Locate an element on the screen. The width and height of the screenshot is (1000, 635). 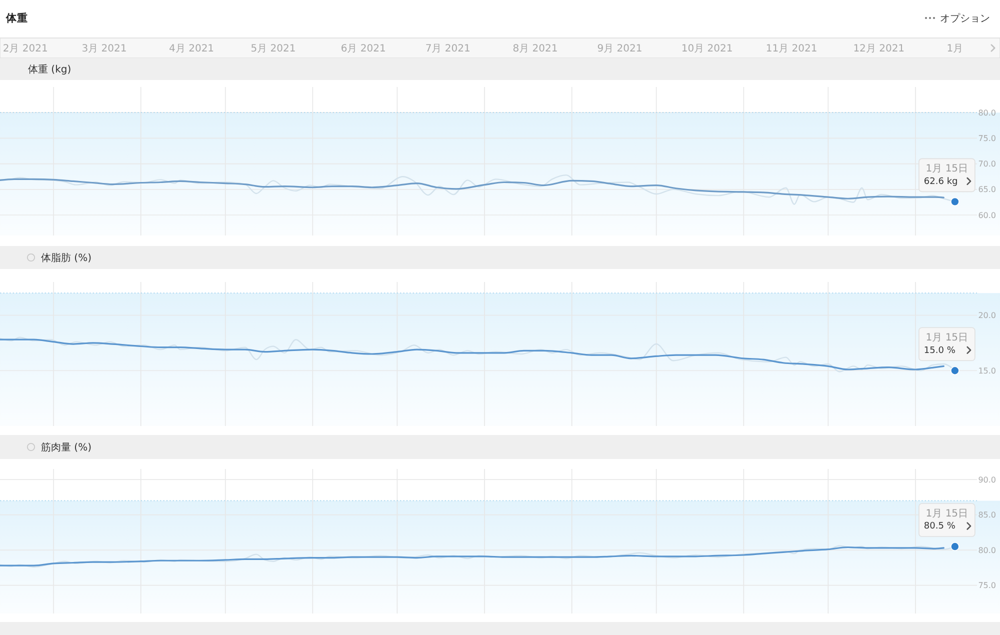
y-axis-title: 体脂肪 (%) is located at coordinates (66, 258).